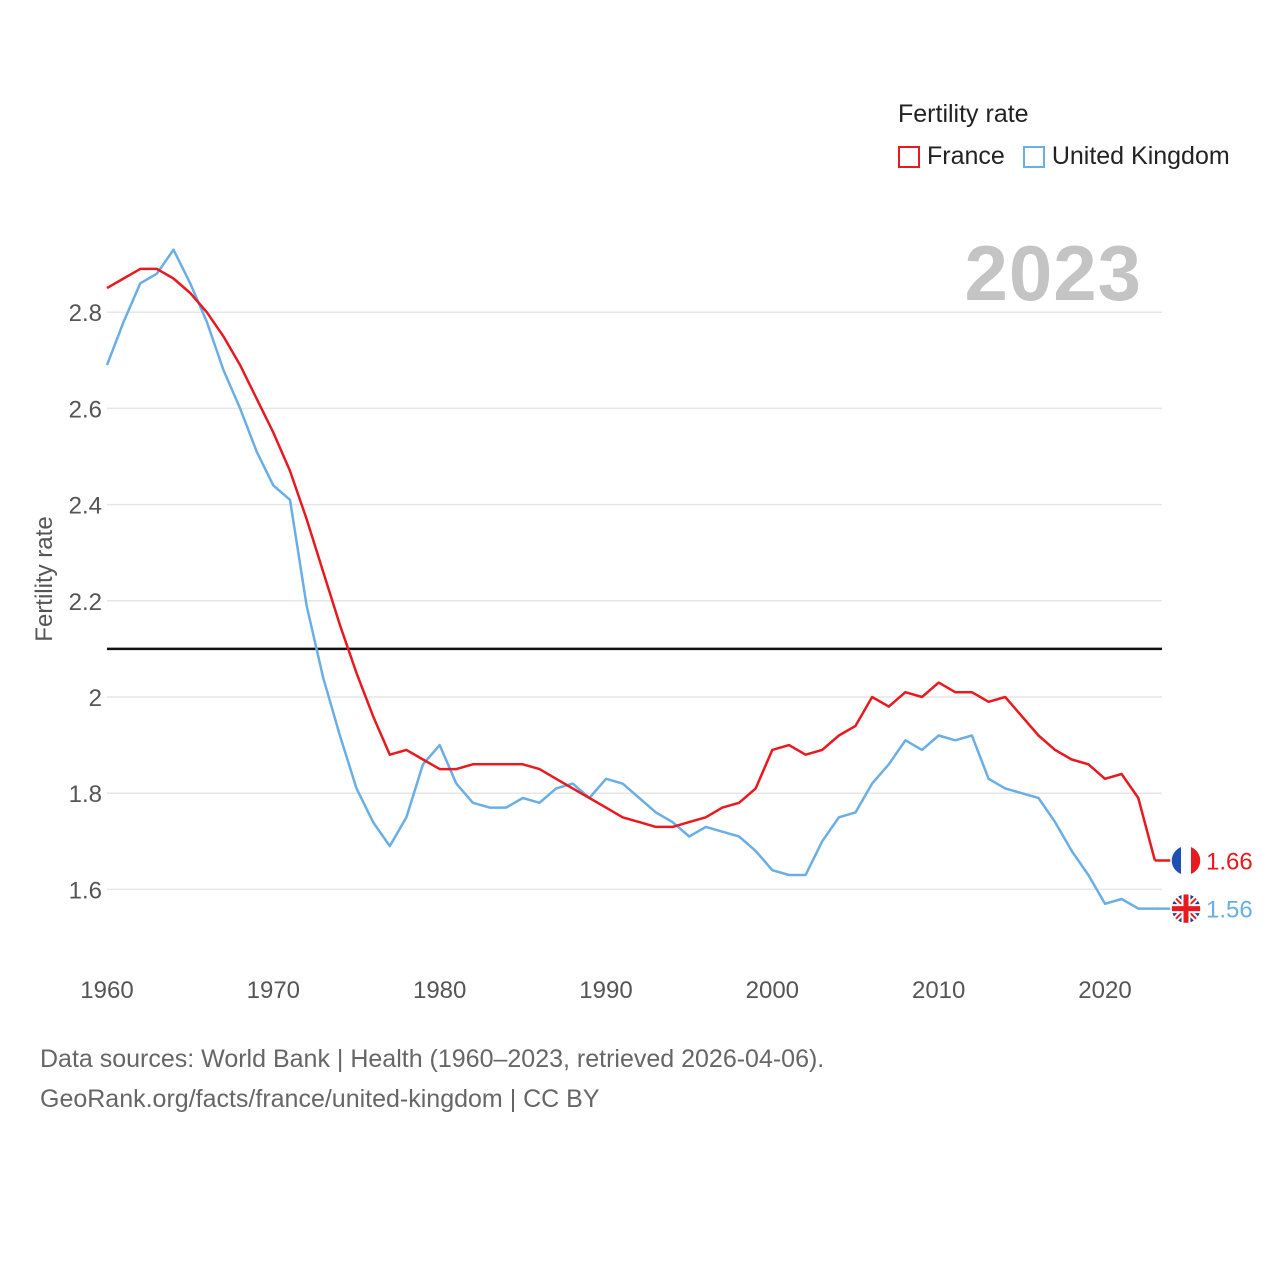 This screenshot has height=1280, width=1280. I want to click on y-axis-label: Fertility rate, so click(44, 579).